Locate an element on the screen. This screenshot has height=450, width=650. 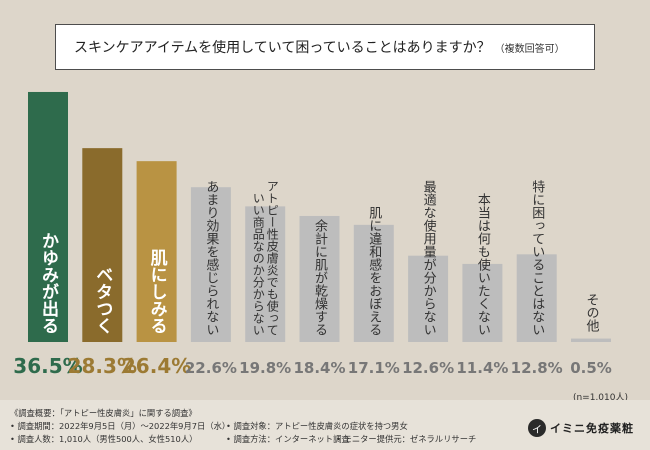
value-label-10: 12.8% is located at coordinates (537, 368).